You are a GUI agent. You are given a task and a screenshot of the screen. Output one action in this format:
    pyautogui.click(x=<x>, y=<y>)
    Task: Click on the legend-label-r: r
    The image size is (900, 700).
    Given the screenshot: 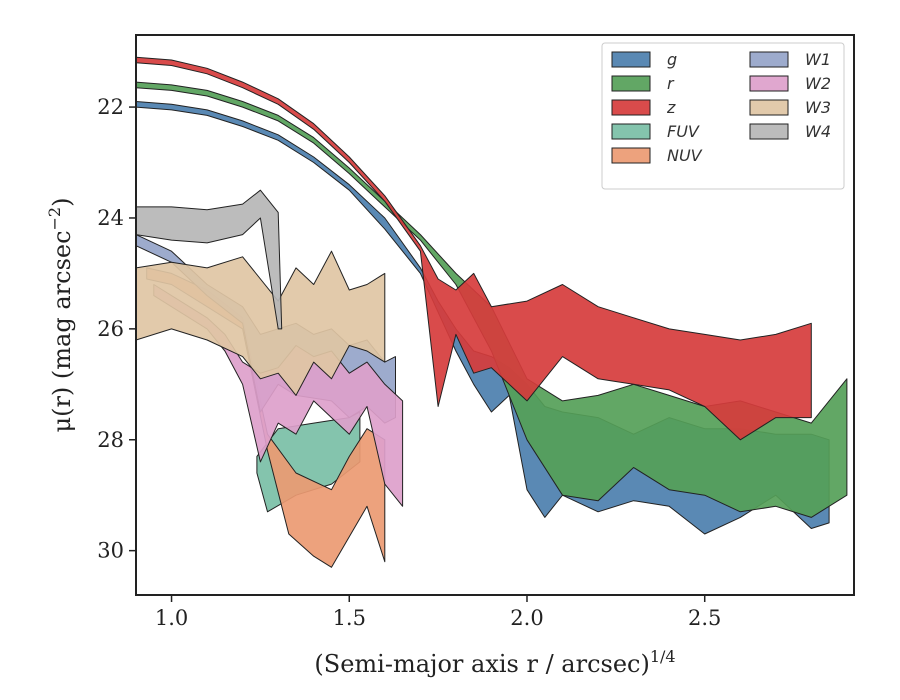 What is the action you would take?
    pyautogui.click(x=671, y=83)
    